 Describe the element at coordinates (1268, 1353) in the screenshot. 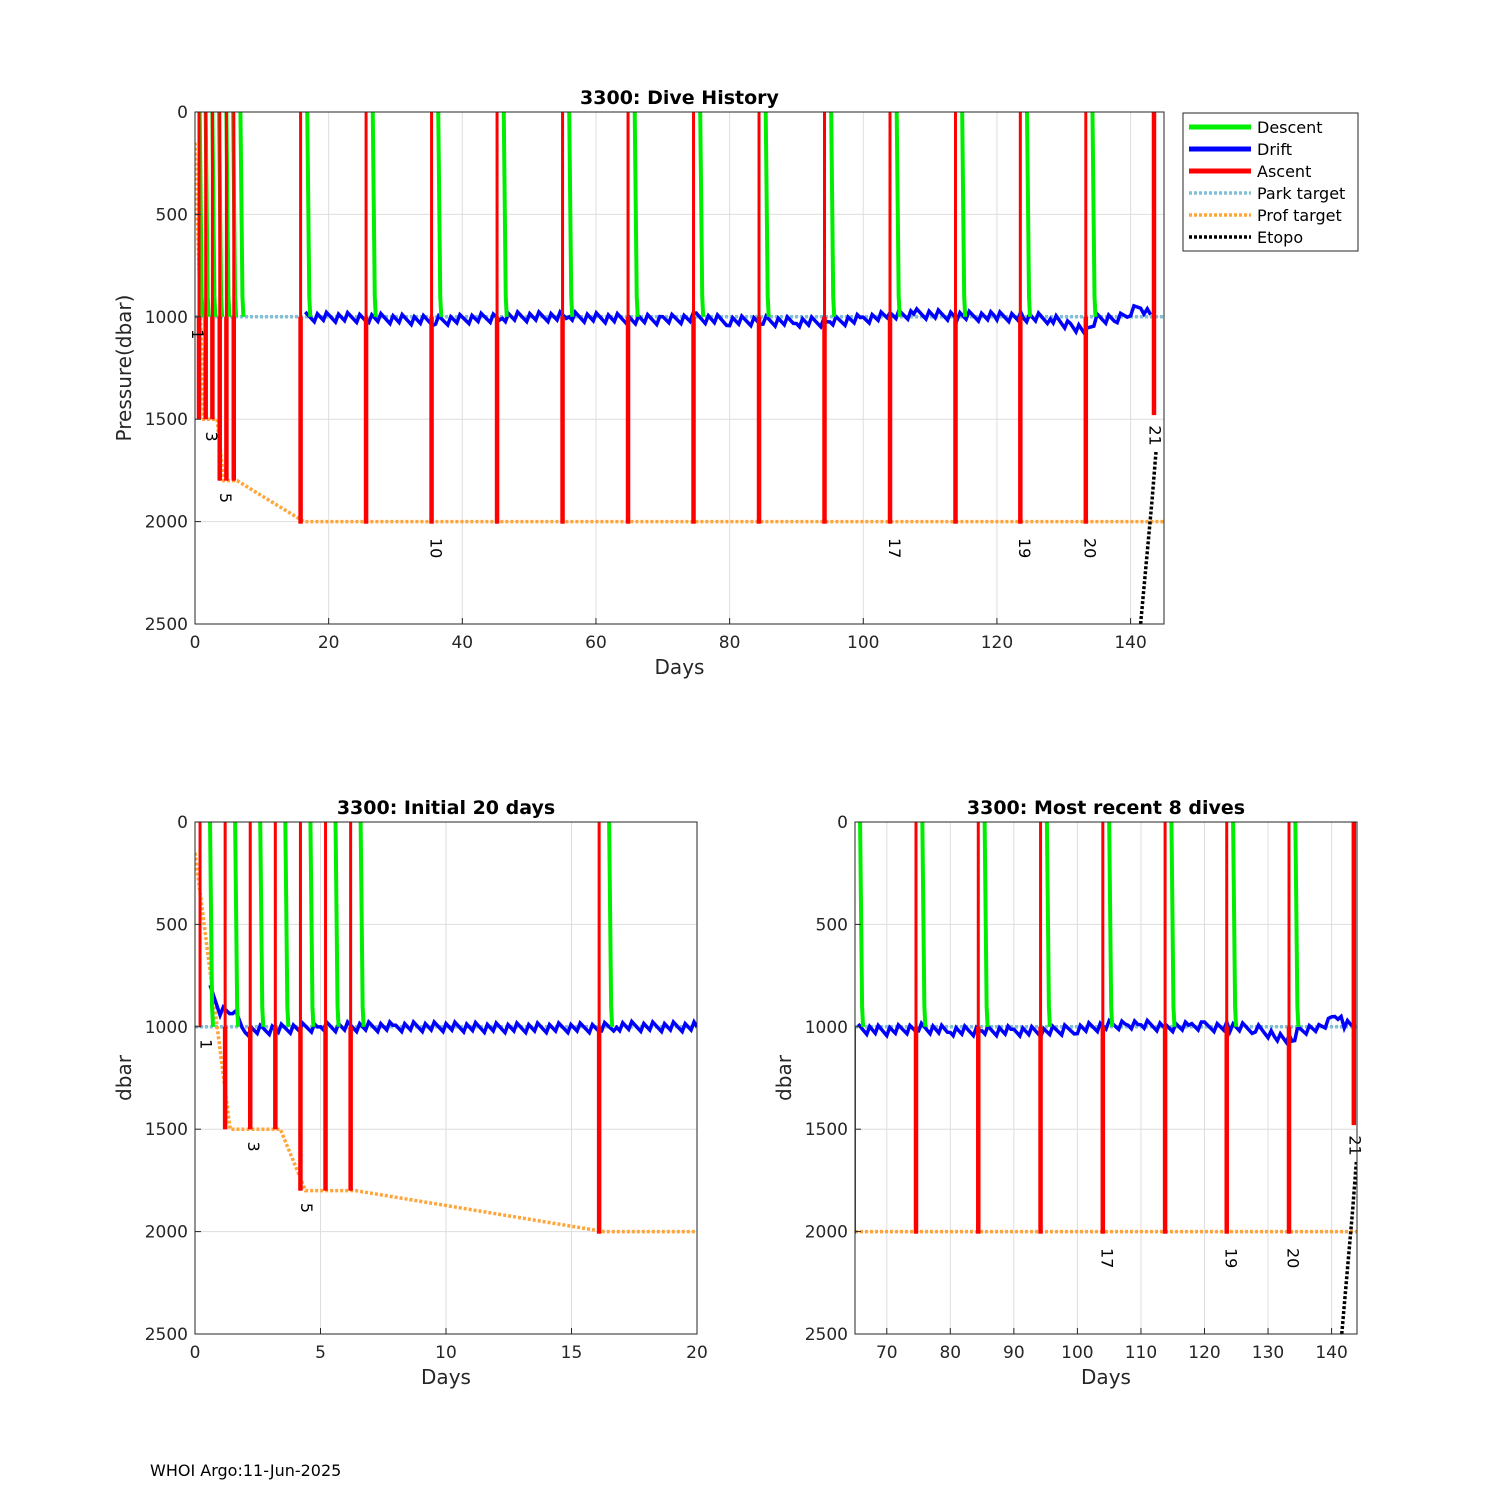

I see `x-tick-label: 130` at that location.